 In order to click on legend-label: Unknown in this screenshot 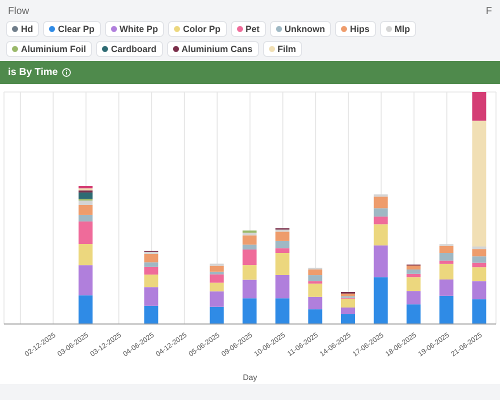, I will do `click(305, 29)`.